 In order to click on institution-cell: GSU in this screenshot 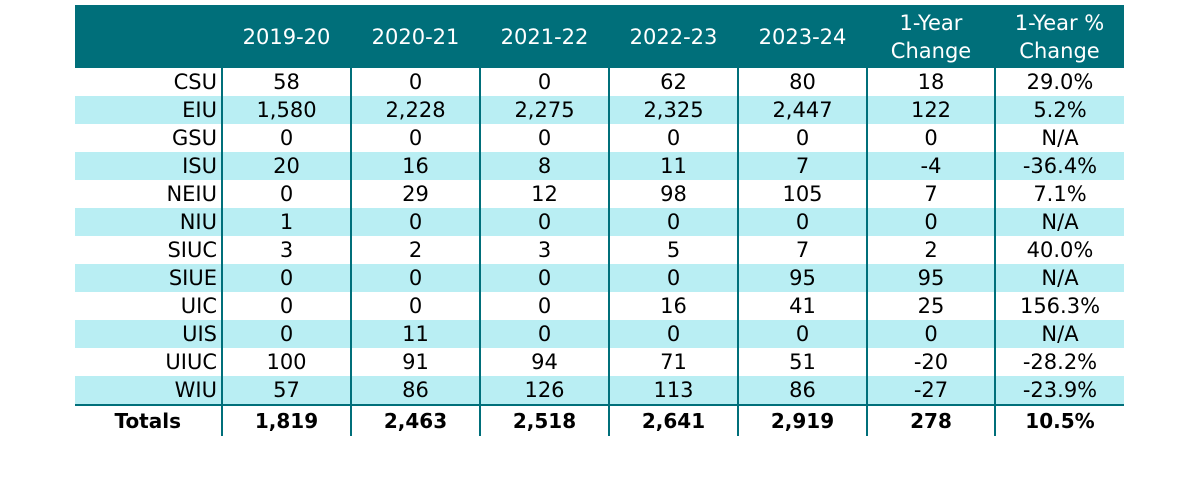, I will do `click(149, 138)`.